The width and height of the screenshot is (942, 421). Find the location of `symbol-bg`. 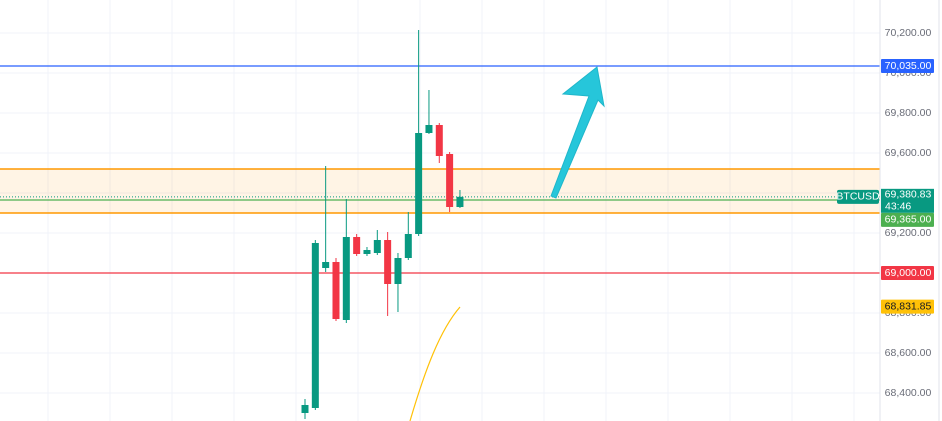

symbol-bg is located at coordinates (858, 196).